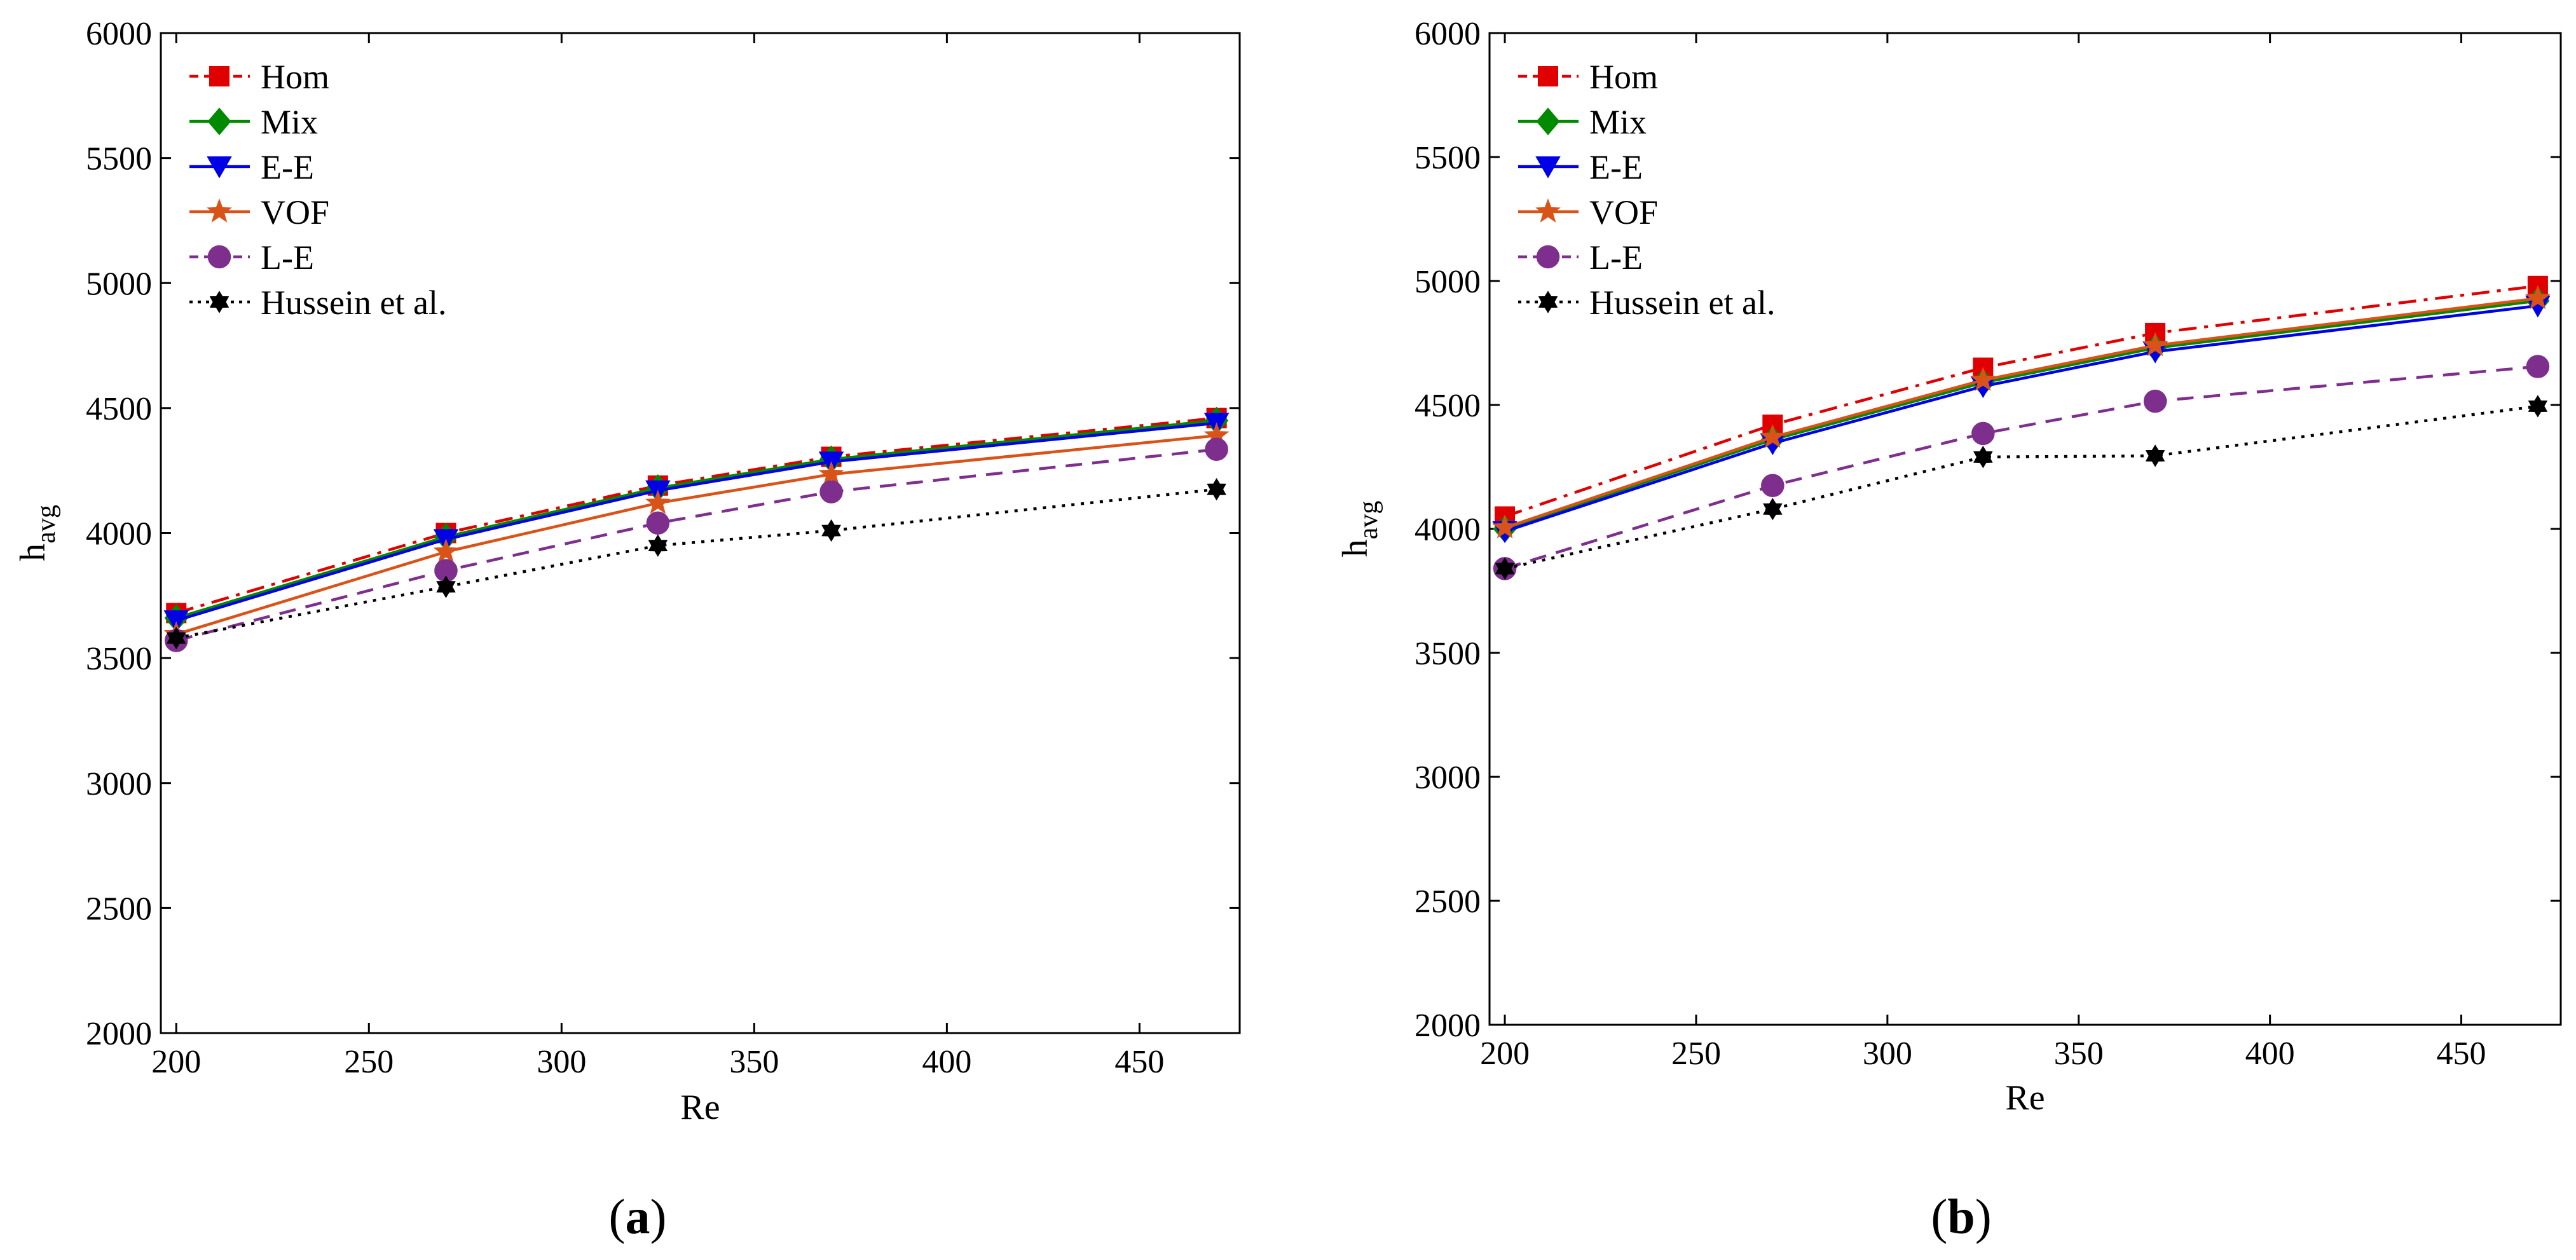 This screenshot has height=1260, width=2576. I want to click on y-tick-label: 4500, so click(119, 409).